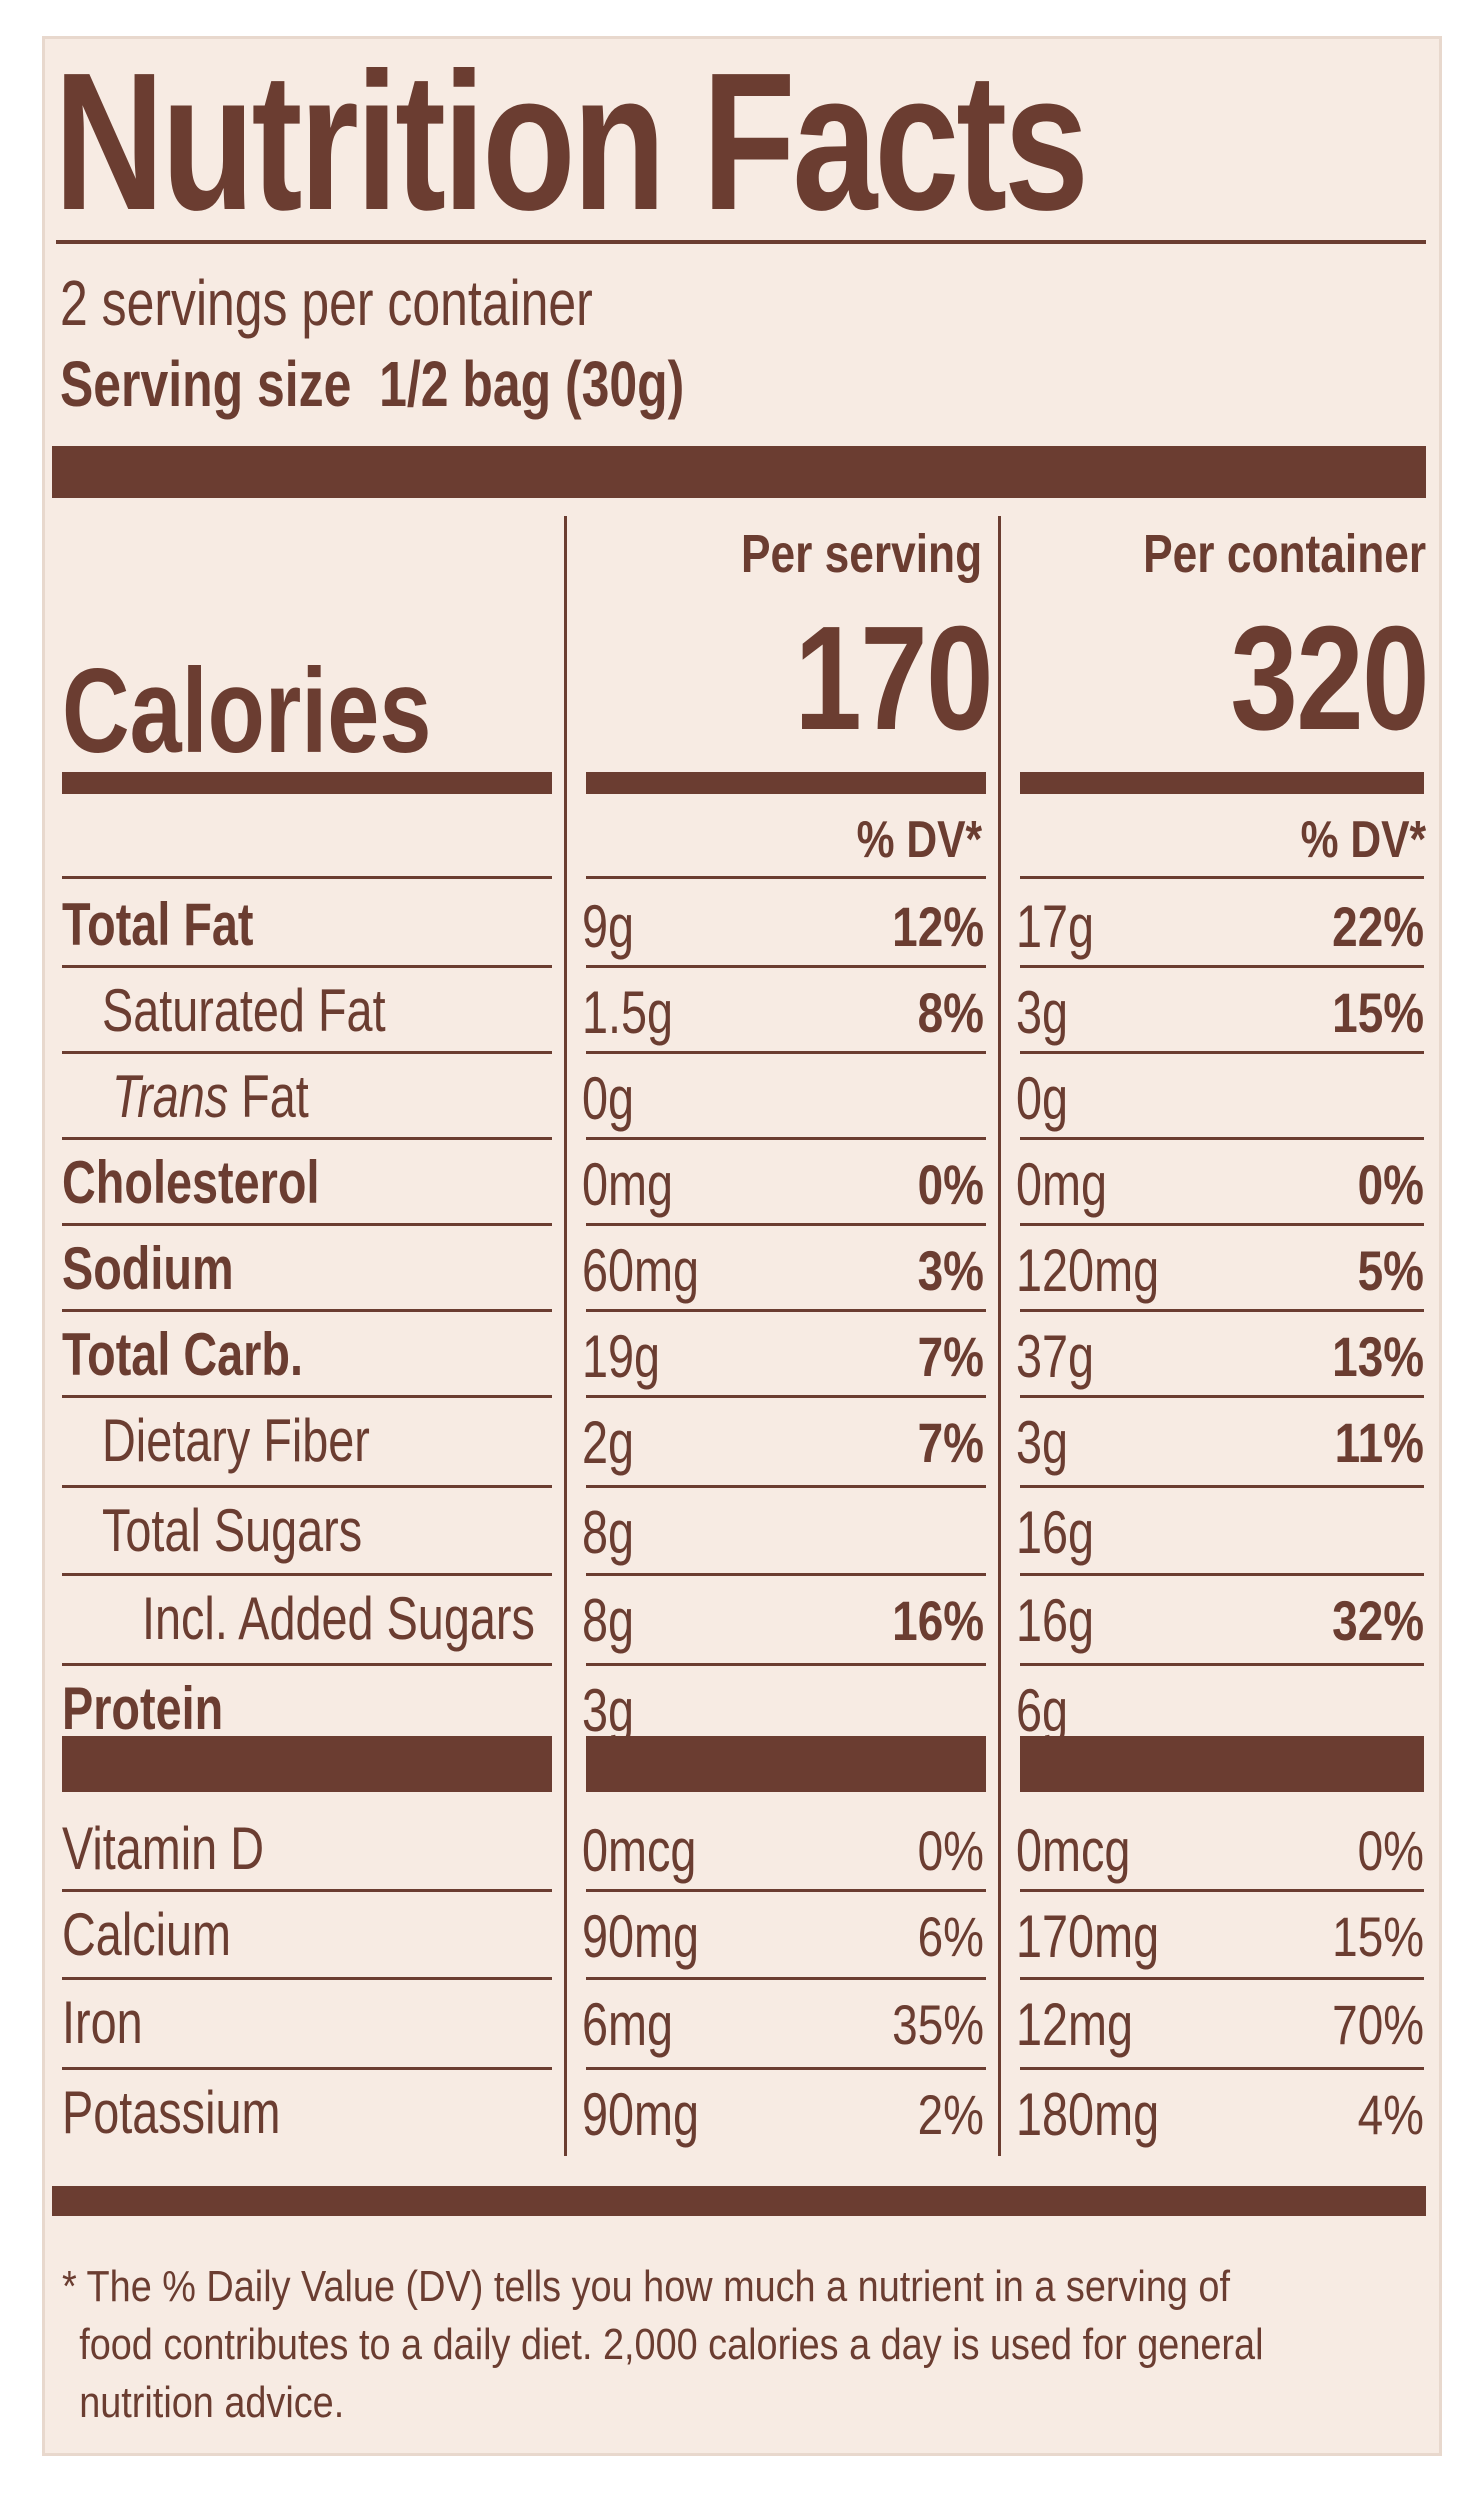 The width and height of the screenshot is (1481, 2500). What do you see at coordinates (742, 1936) in the screenshot?
I see `micronutrient-row: Calcium 90mg 6% 170mg 15%` at bounding box center [742, 1936].